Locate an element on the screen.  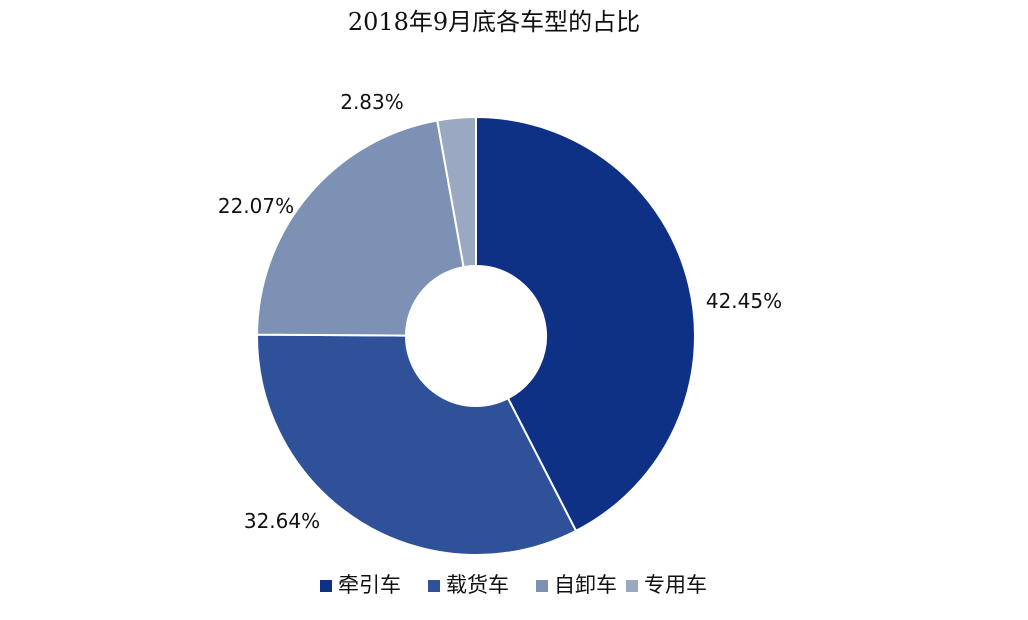
legend: 牵引车 载货车 自卸车 专用车 is located at coordinates (513, 585).